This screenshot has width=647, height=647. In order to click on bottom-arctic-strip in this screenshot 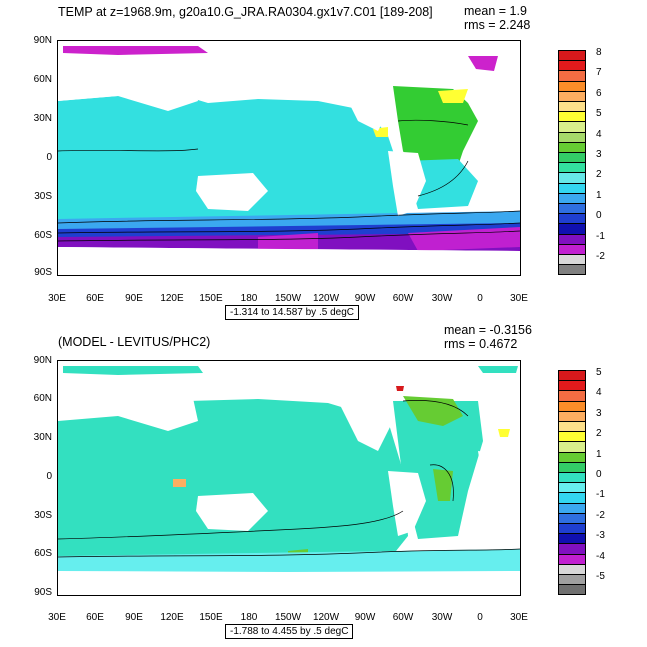, I will do `click(133, 370)`.